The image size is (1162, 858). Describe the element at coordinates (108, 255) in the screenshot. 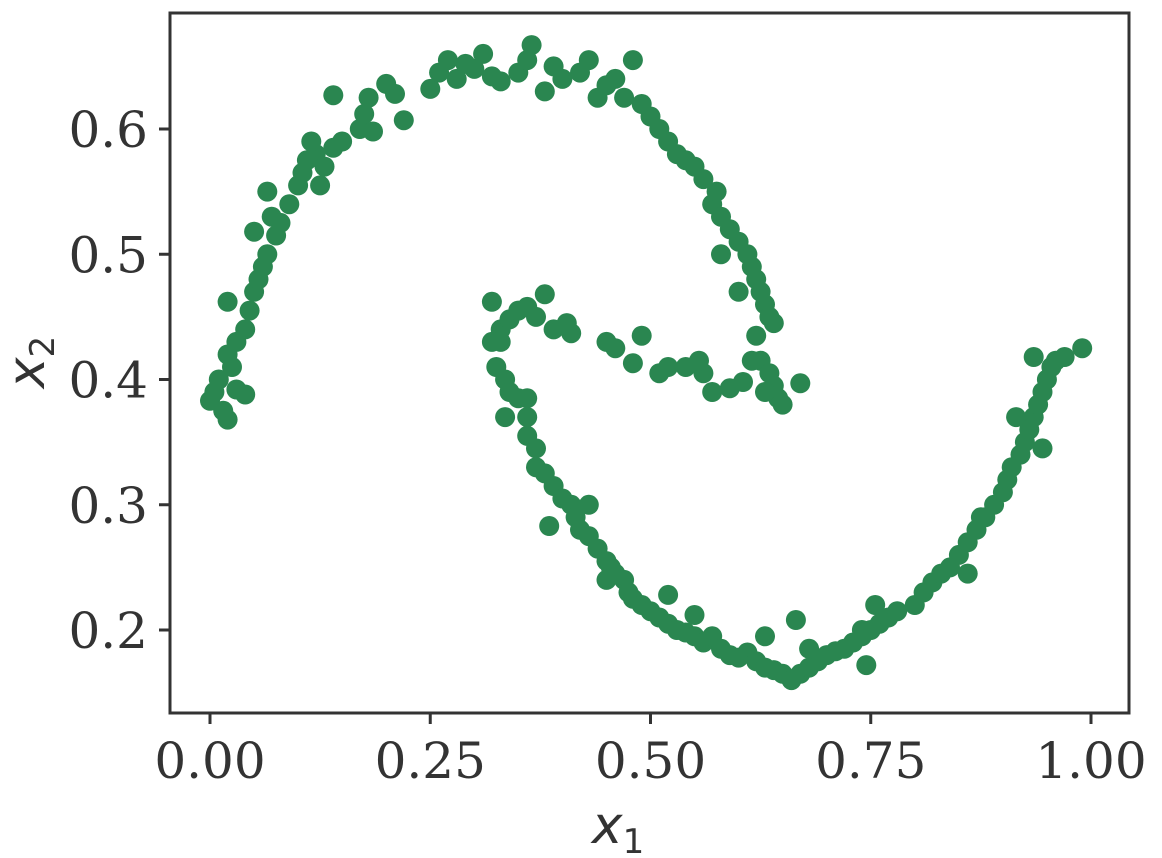

I see `y-tick-label: 0.5` at that location.